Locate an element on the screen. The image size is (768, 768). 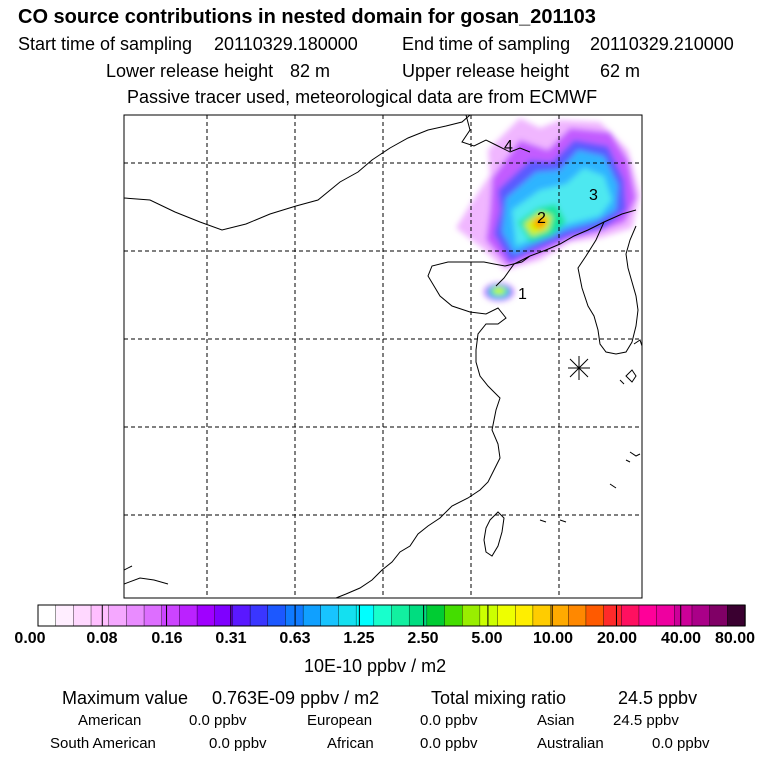
colorbar-tick-11: 80.00 is located at coordinates (735, 638).